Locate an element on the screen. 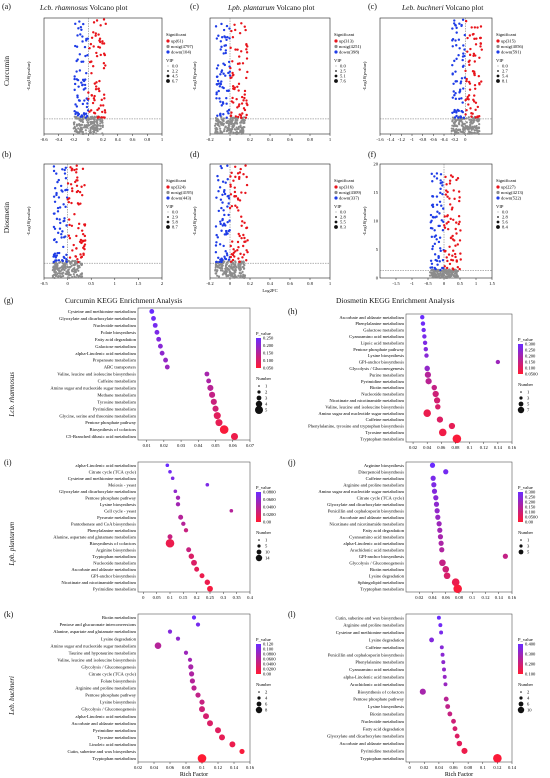 This screenshot has height=778, width=550. x-tick-label: -1 is located at coordinates (412, 283).